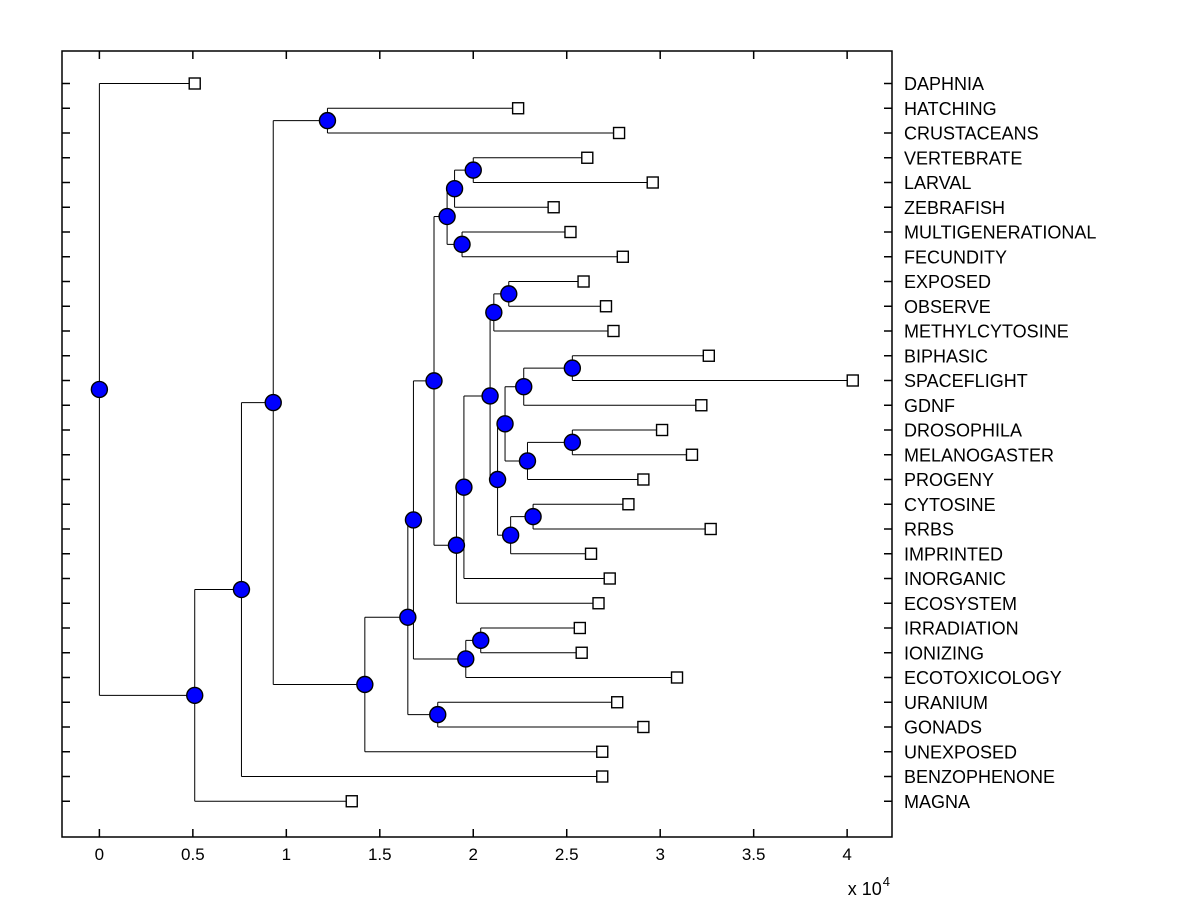 The height and width of the screenshot is (900, 1200). I want to click on x-tick-label: 4, so click(846, 854).